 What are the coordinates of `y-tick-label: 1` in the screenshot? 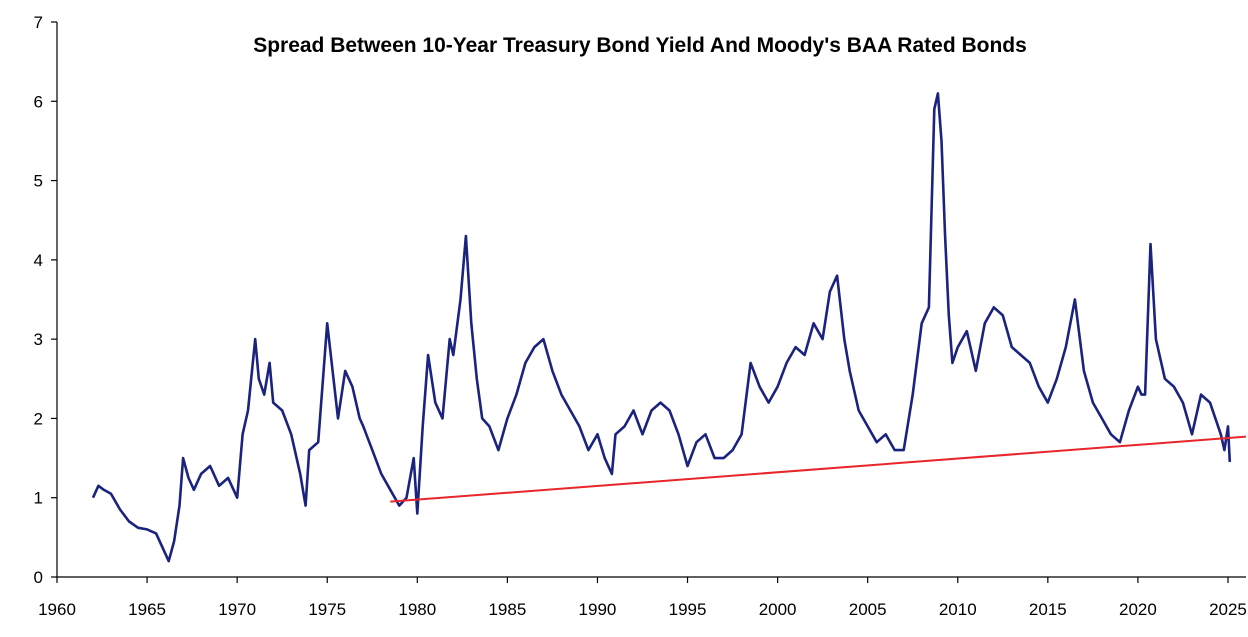 It's located at (38, 498).